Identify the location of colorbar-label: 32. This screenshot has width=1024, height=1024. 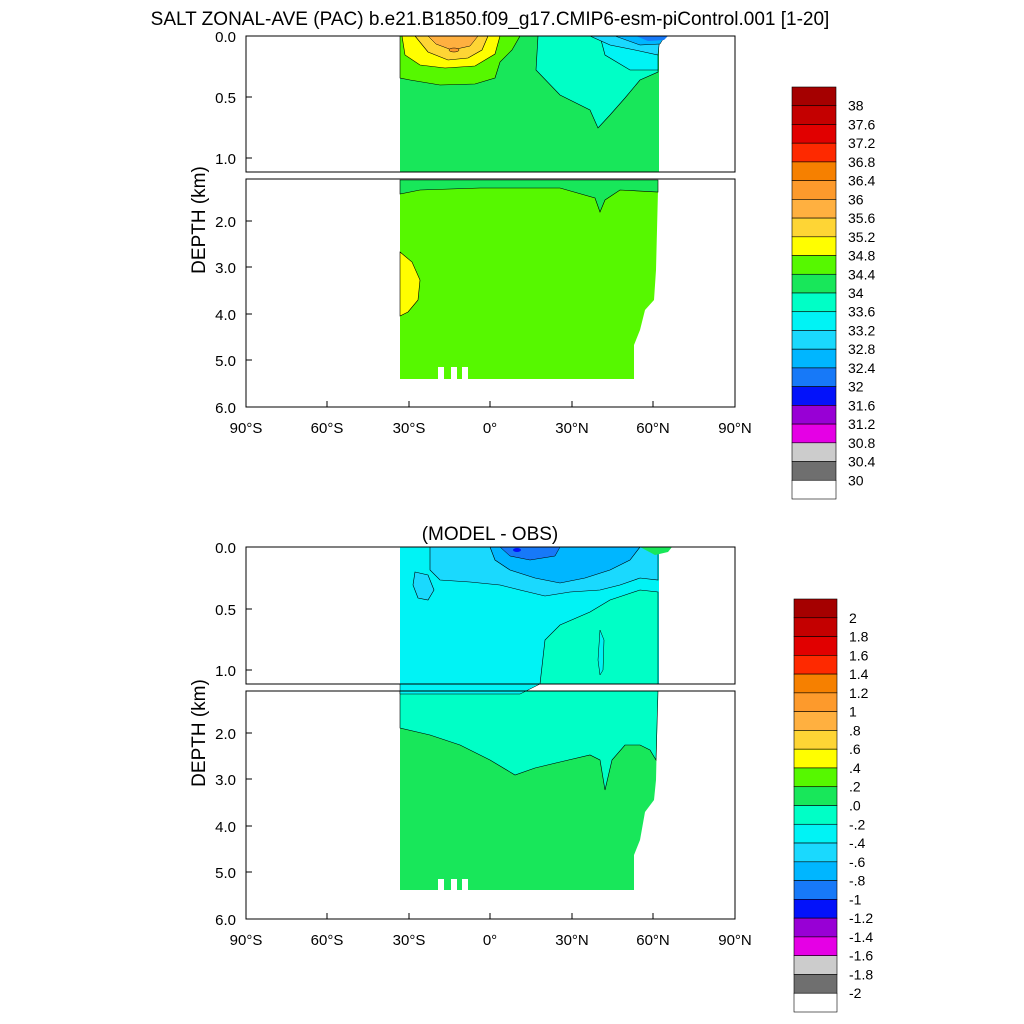
(856, 387).